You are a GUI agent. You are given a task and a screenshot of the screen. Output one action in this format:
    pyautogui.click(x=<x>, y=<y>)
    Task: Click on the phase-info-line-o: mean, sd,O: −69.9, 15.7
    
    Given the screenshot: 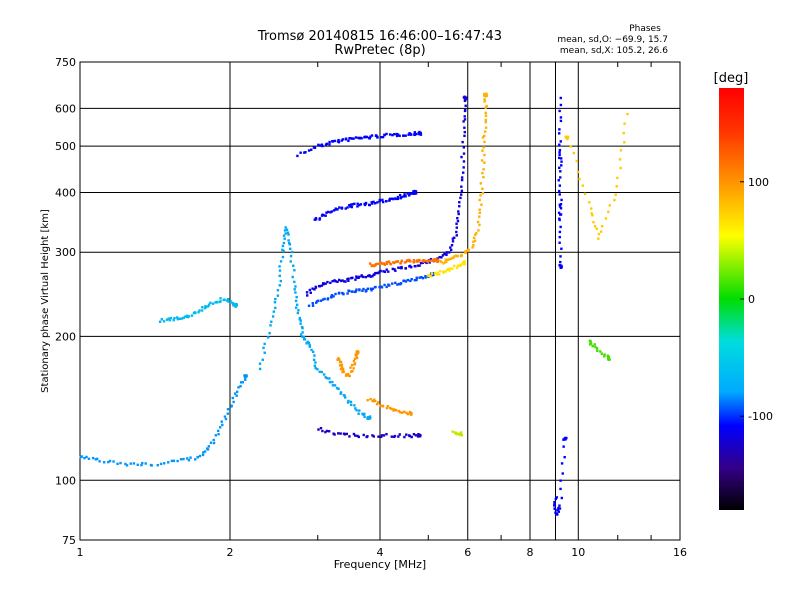 What is the action you would take?
    pyautogui.click(x=612, y=40)
    